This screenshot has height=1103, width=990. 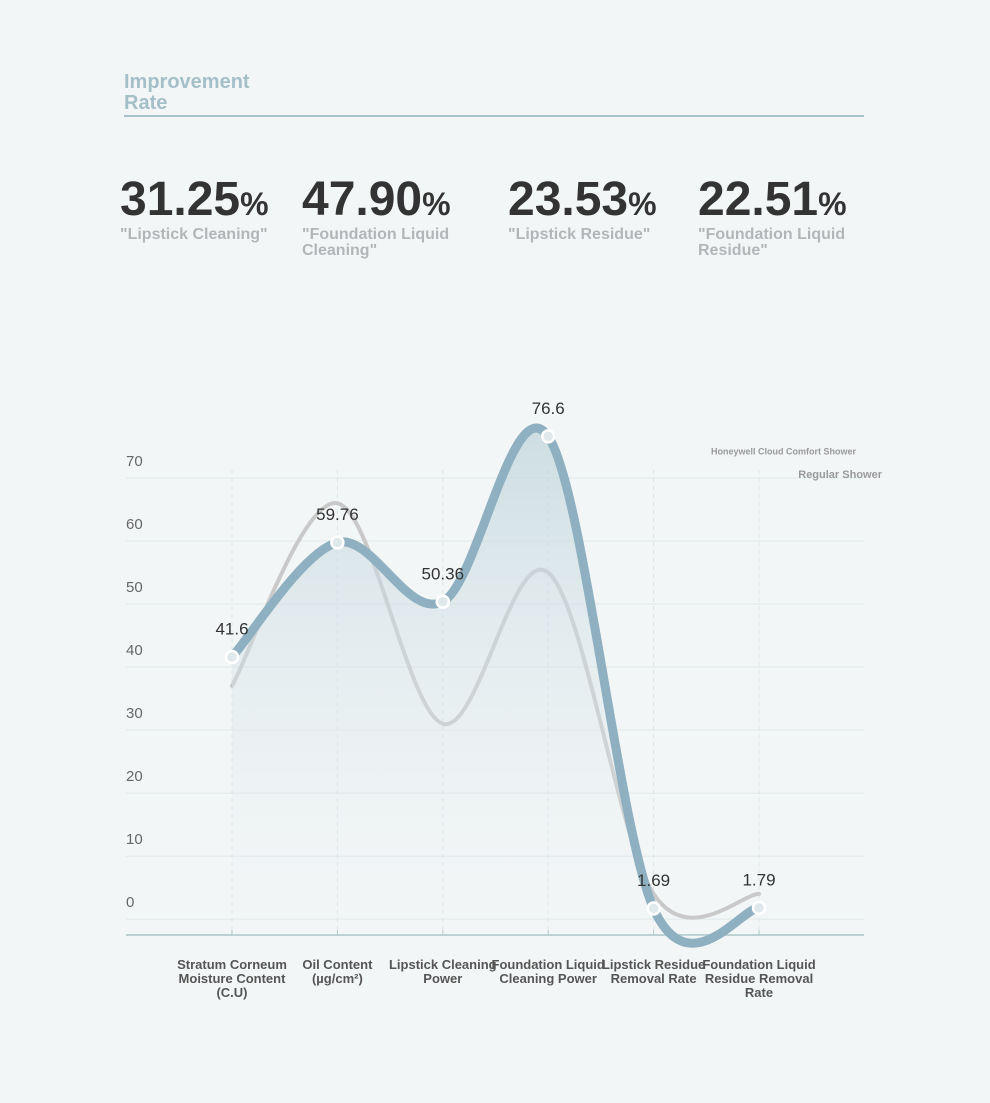 I want to click on legend-label: Regular Shower, so click(x=840, y=475).